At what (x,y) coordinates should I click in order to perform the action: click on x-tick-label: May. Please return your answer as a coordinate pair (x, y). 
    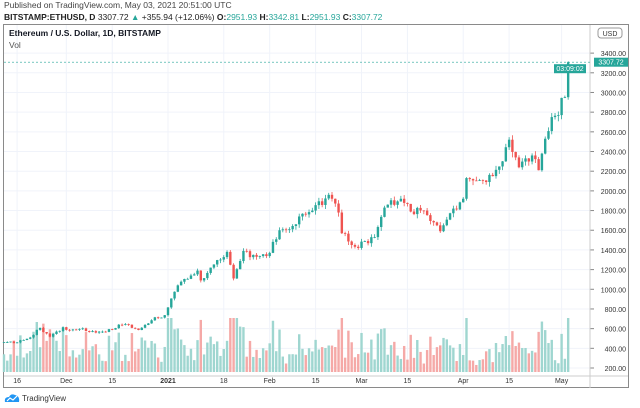
    Looking at the image, I should click on (562, 381).